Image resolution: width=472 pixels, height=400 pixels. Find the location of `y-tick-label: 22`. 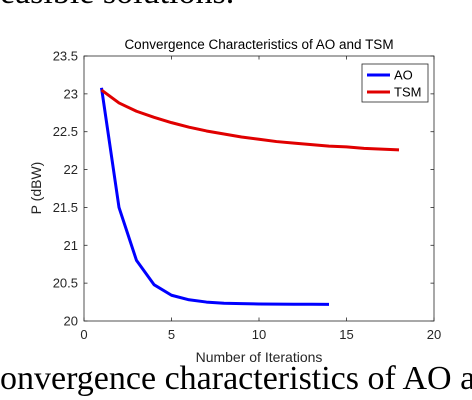

y-tick-label: 22 is located at coordinates (71, 169).